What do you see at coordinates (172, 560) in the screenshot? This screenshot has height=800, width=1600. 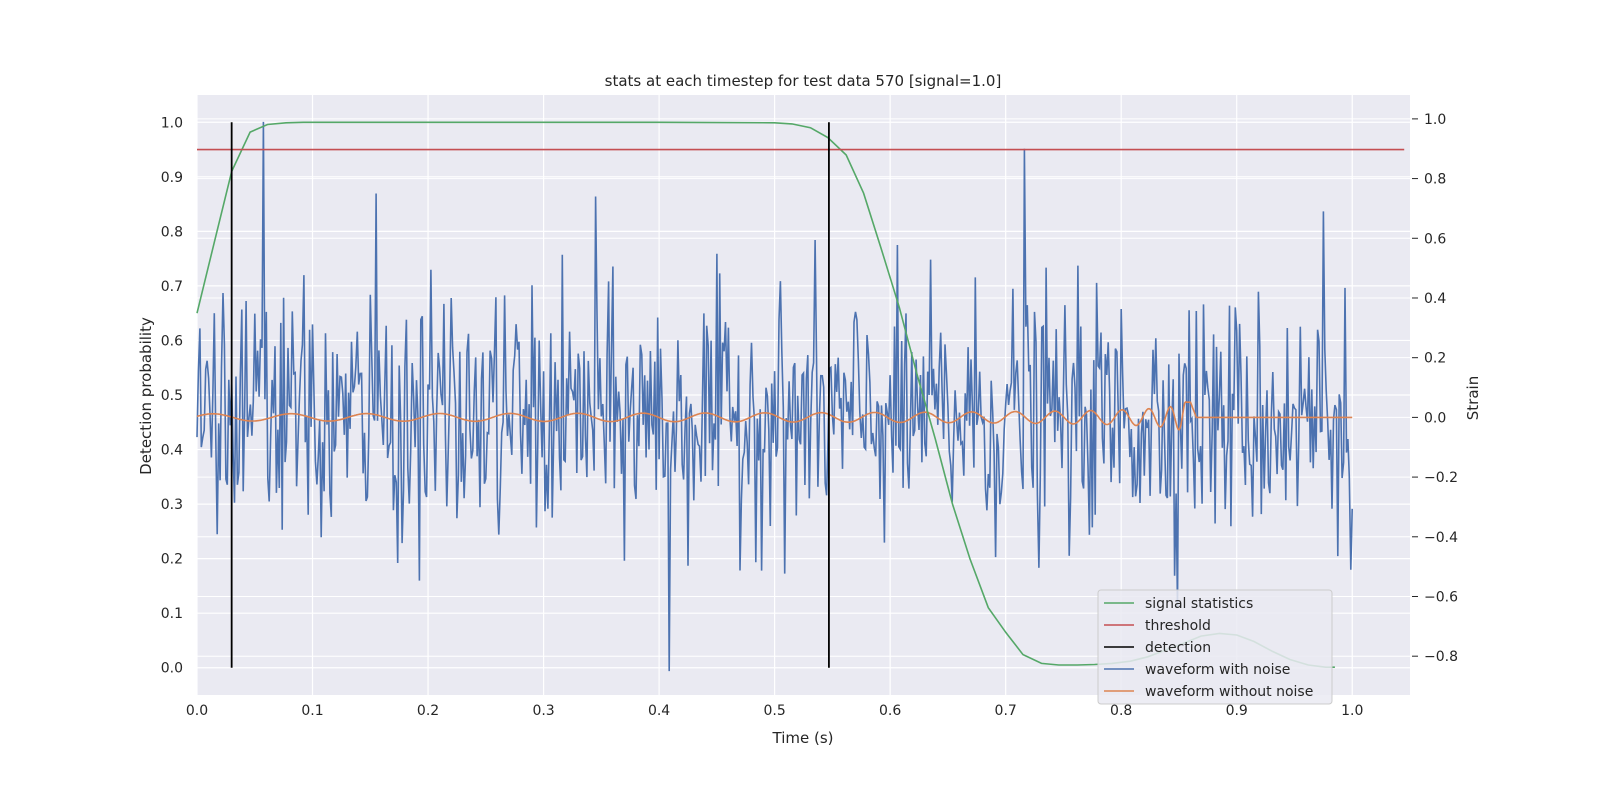 I see `y-left-tick-label: 0.2` at bounding box center [172, 560].